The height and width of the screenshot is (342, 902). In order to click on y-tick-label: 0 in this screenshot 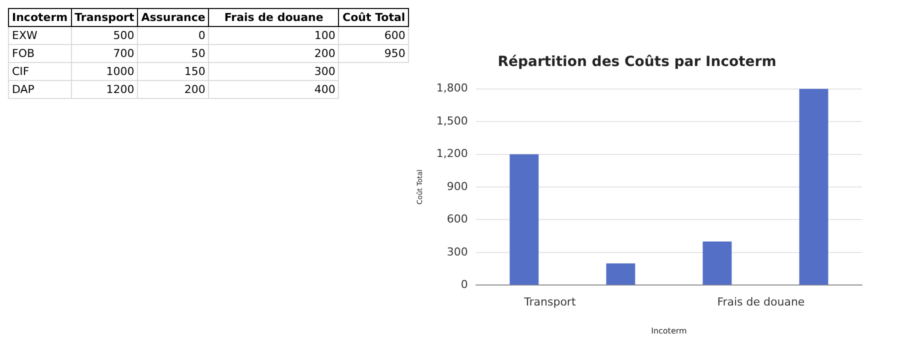, I will do `click(464, 285)`.